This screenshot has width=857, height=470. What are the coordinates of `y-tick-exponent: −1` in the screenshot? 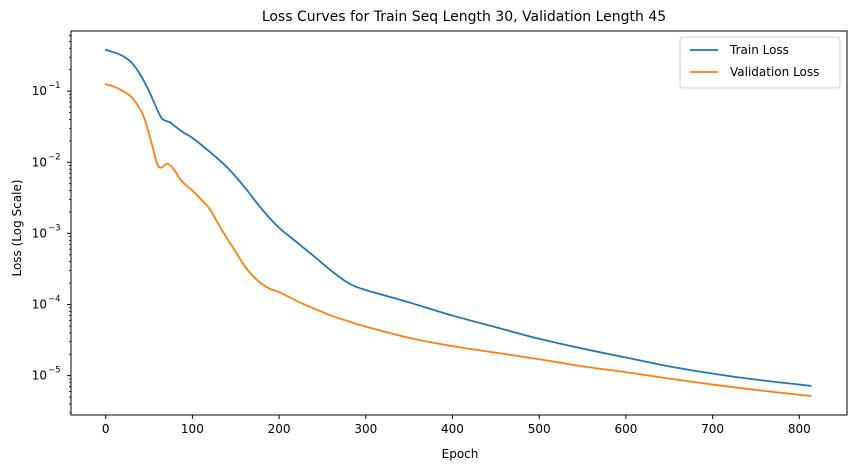 It's located at (54, 86).